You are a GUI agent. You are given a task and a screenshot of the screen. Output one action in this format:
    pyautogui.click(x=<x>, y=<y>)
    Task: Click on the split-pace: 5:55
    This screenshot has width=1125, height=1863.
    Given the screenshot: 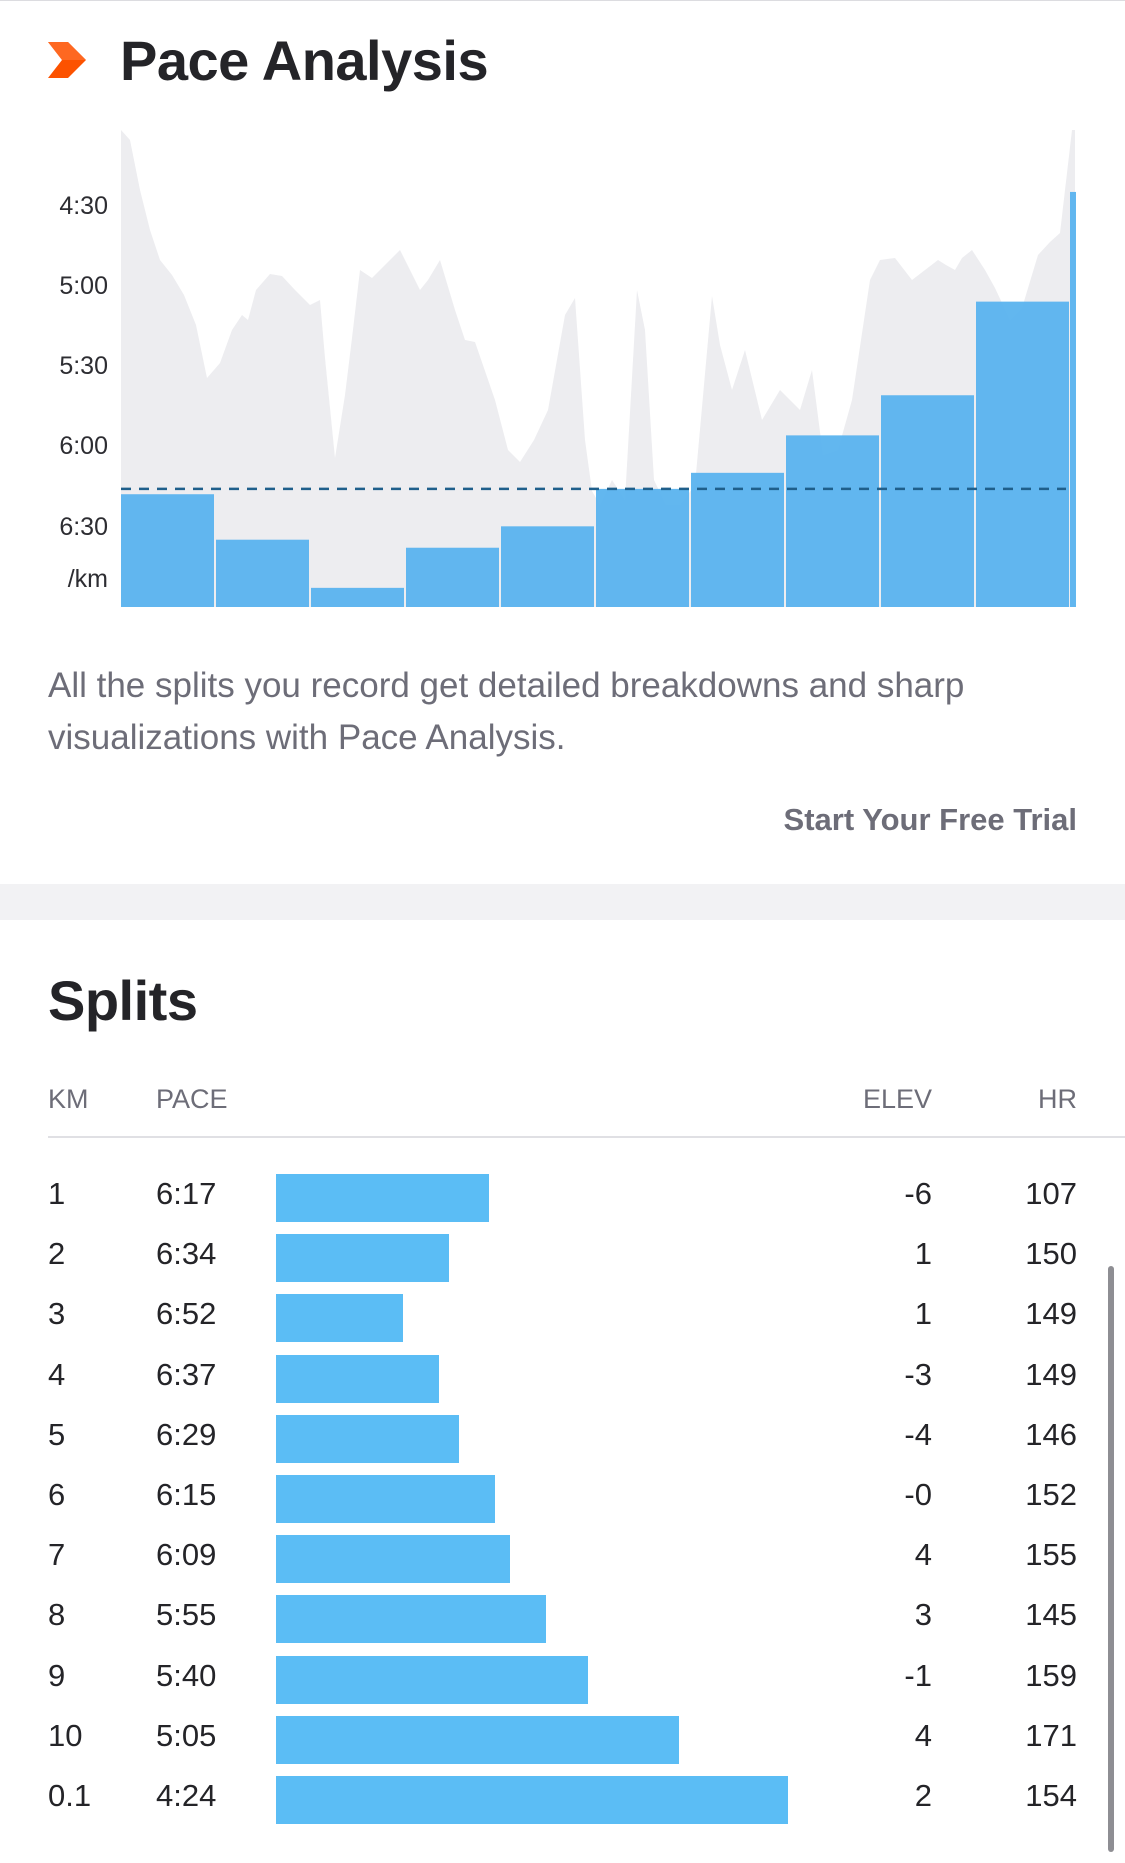 What is the action you would take?
    pyautogui.click(x=186, y=1615)
    